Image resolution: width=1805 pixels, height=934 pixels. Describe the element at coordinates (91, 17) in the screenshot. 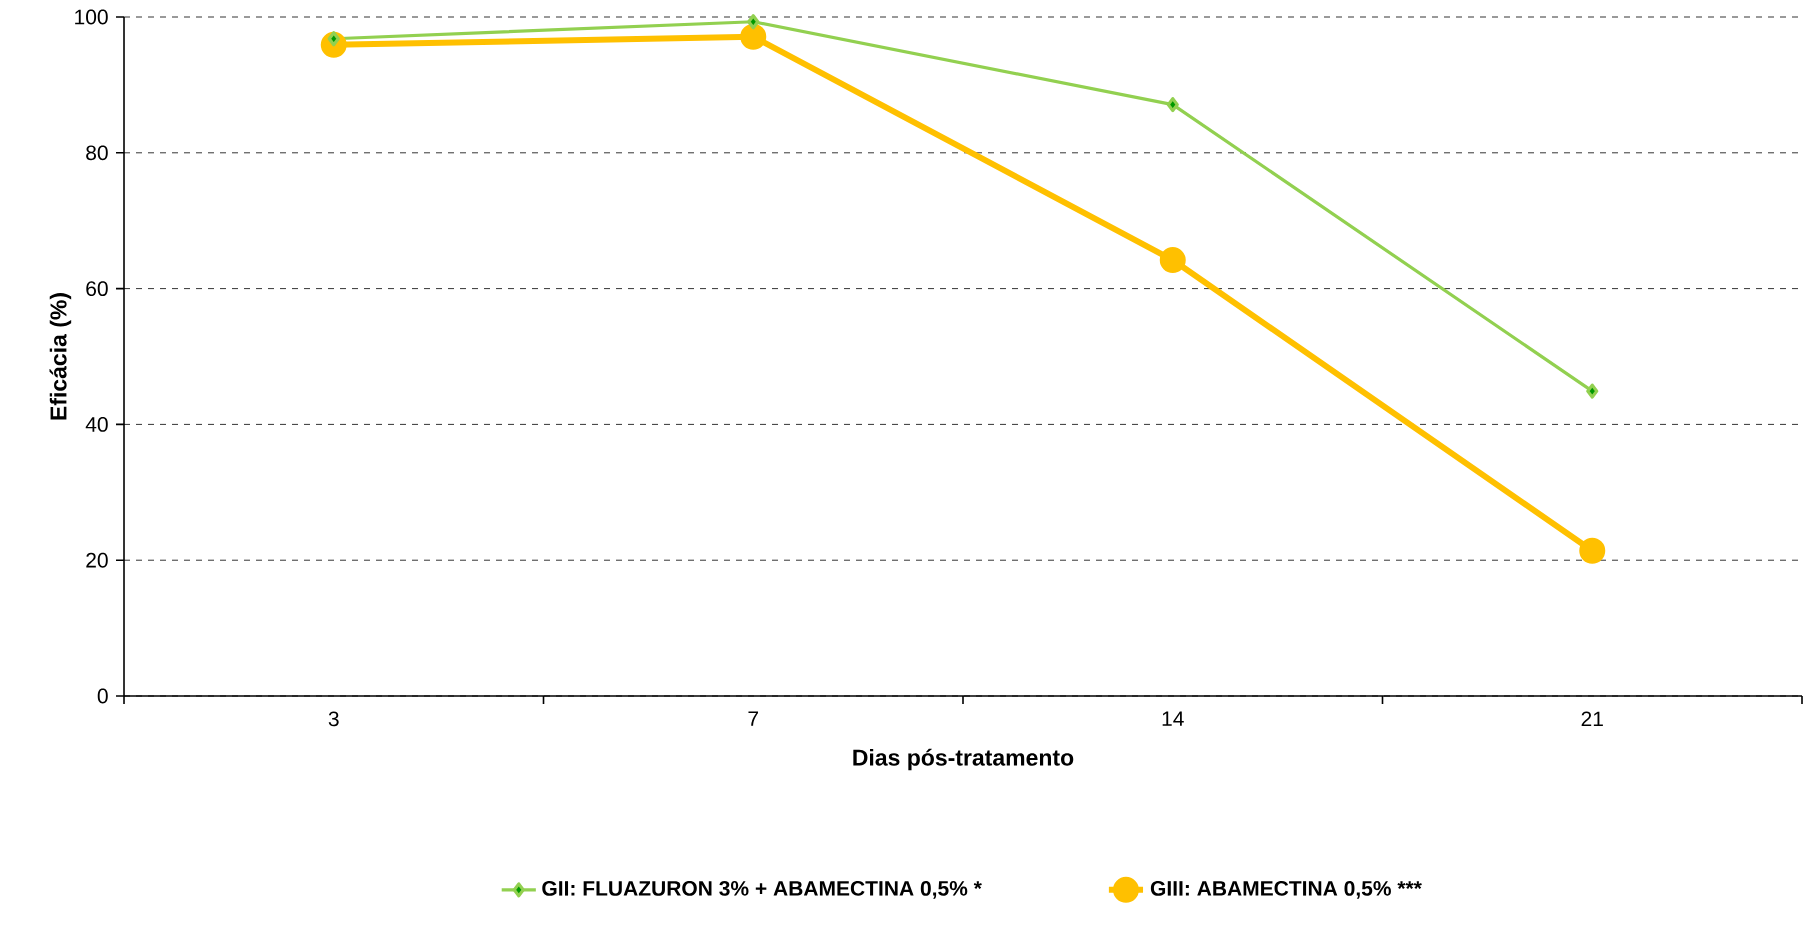

I see `y-tick-label: 100` at that location.